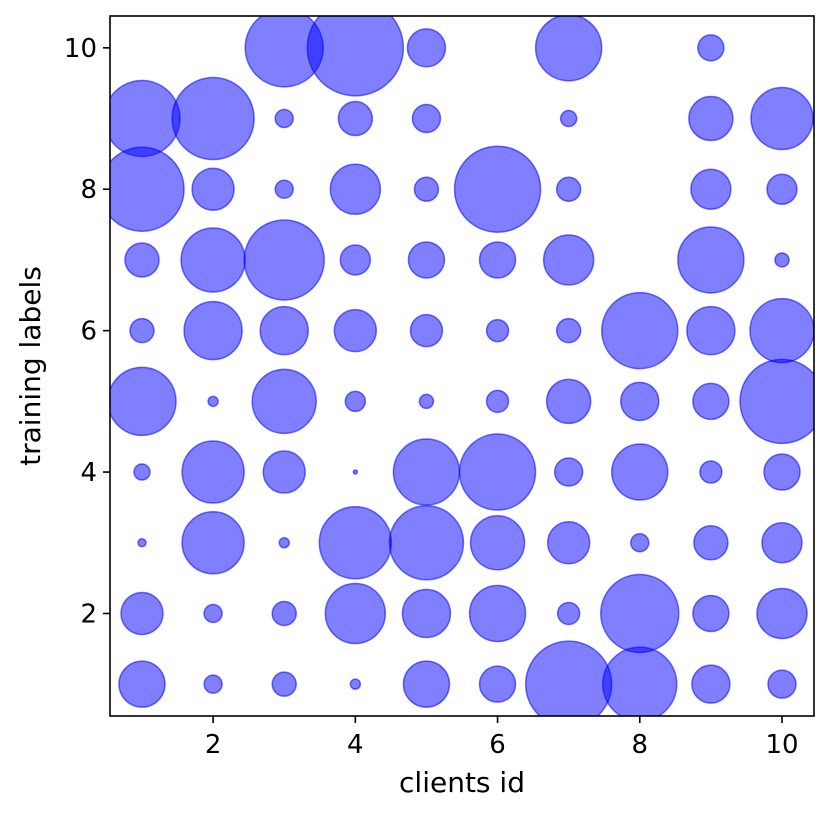 This screenshot has height=816, width=830. I want to click on x-tick-label: 8, so click(640, 745).